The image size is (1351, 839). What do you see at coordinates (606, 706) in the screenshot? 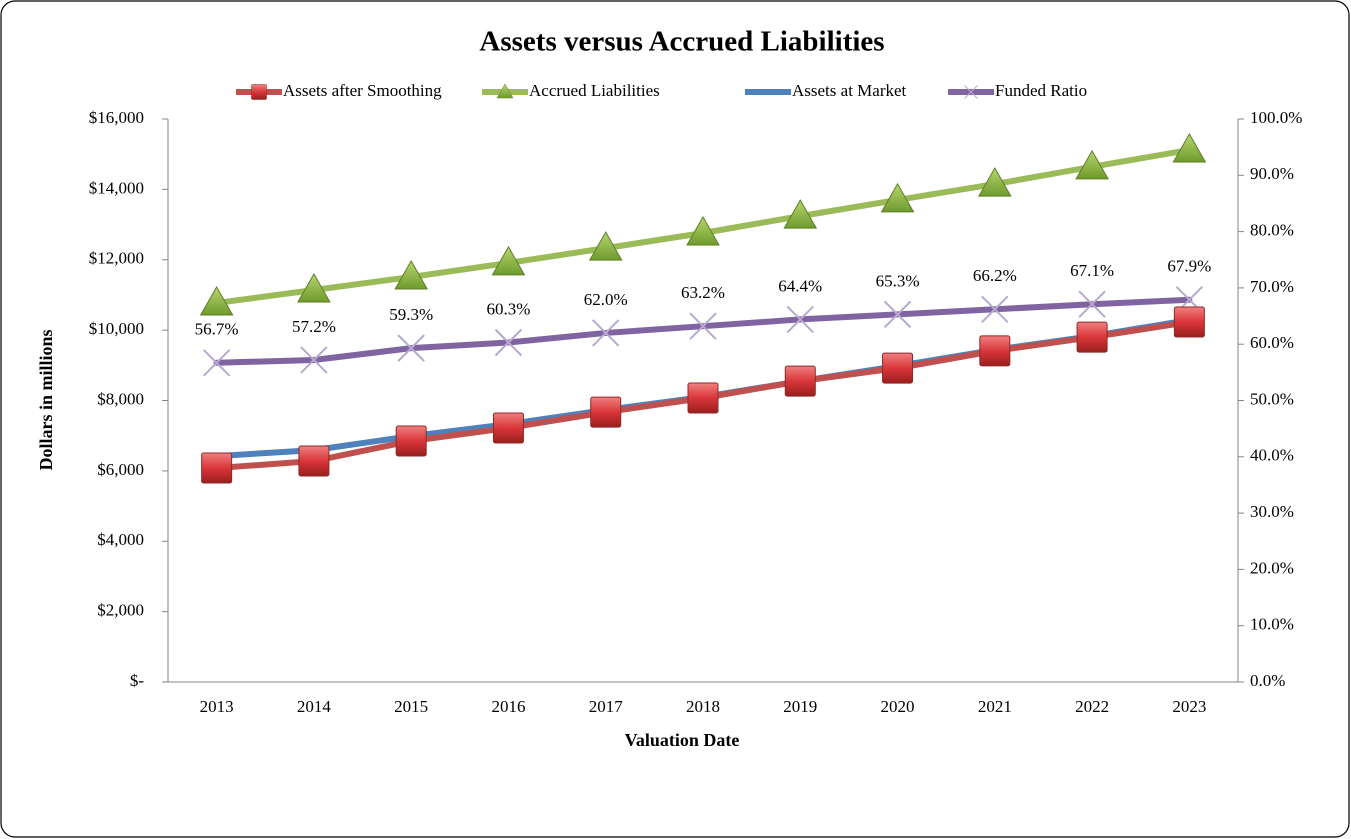
I see `x-tick-label: 2017` at bounding box center [606, 706].